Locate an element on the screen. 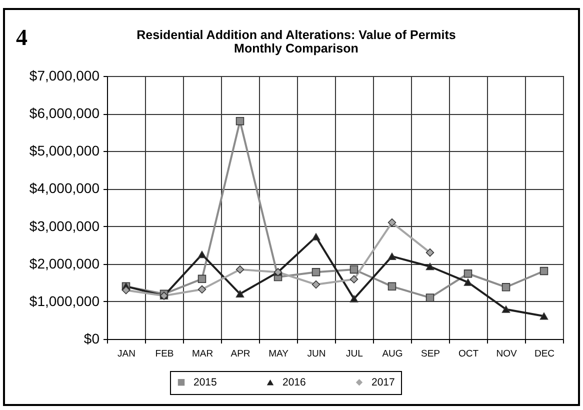 The image size is (583, 410). legend-label: 2016 is located at coordinates (294, 382).